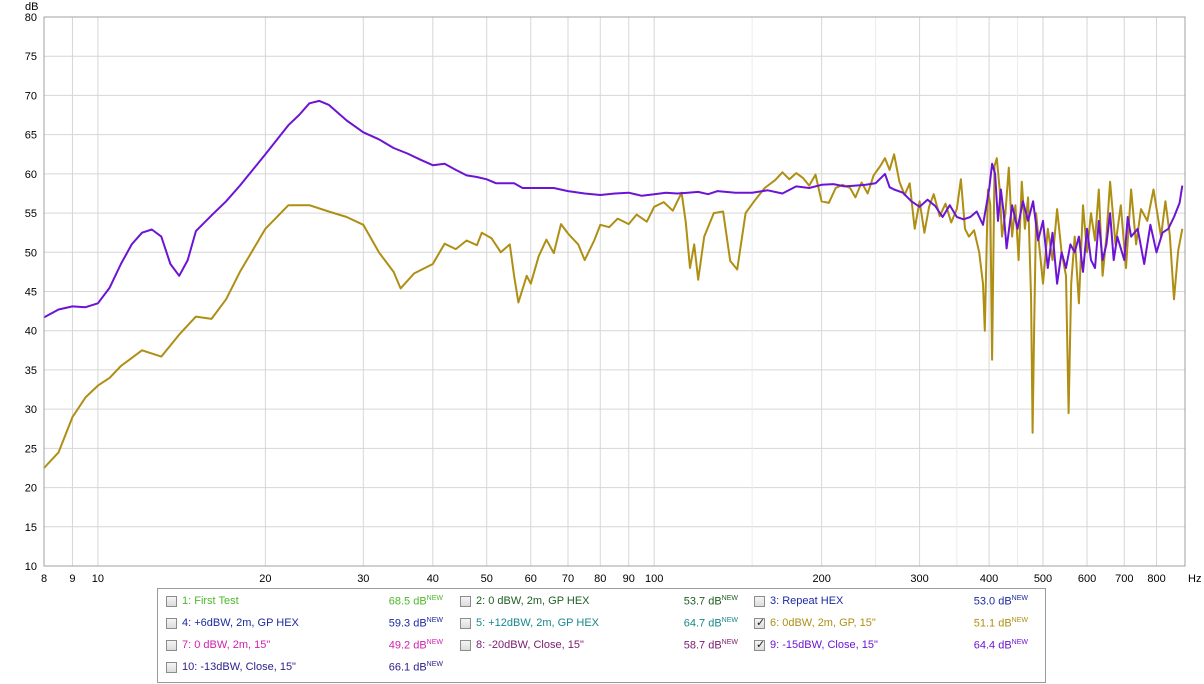 This screenshot has width=1204, height=684. What do you see at coordinates (807, 601) in the screenshot?
I see `legend-label: 3: Repeat HEX` at bounding box center [807, 601].